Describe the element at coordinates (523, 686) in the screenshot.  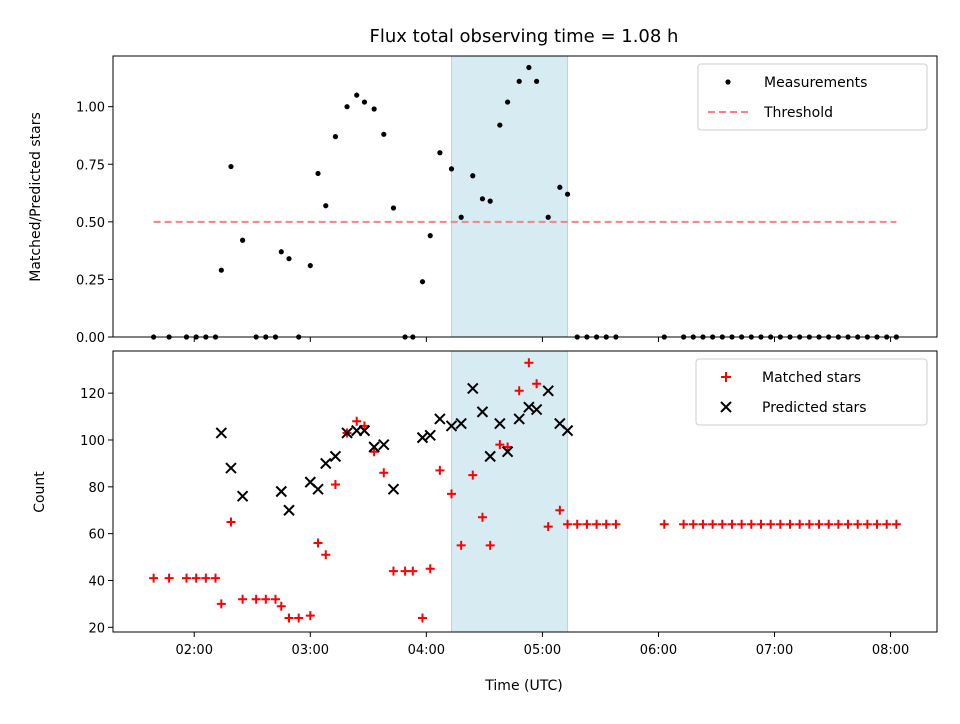
I see `x-axis-label: Time (UTC)` at that location.